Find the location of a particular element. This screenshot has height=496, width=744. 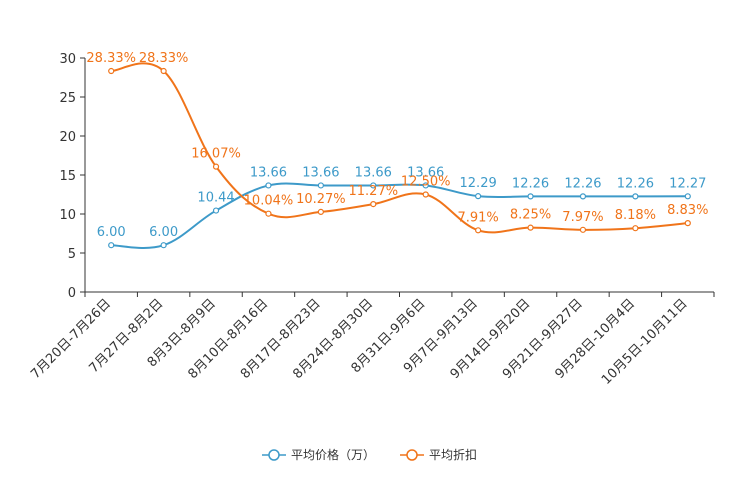

y-tick-label: 30 is located at coordinates (67, 59).